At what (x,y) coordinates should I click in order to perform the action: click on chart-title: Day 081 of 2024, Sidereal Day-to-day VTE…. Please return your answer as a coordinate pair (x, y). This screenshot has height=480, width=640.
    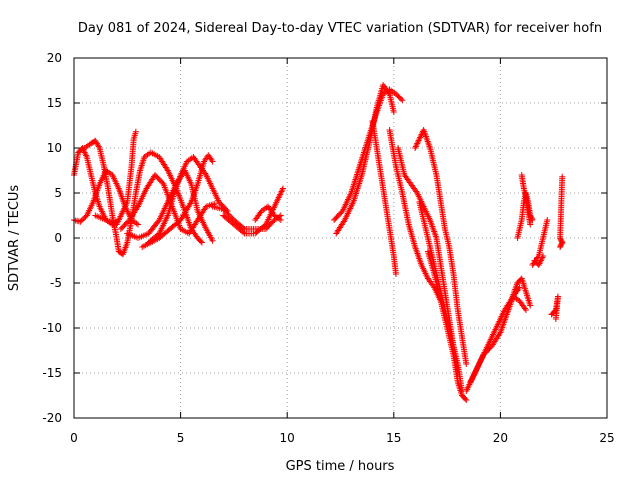
    Looking at the image, I should click on (340, 28).